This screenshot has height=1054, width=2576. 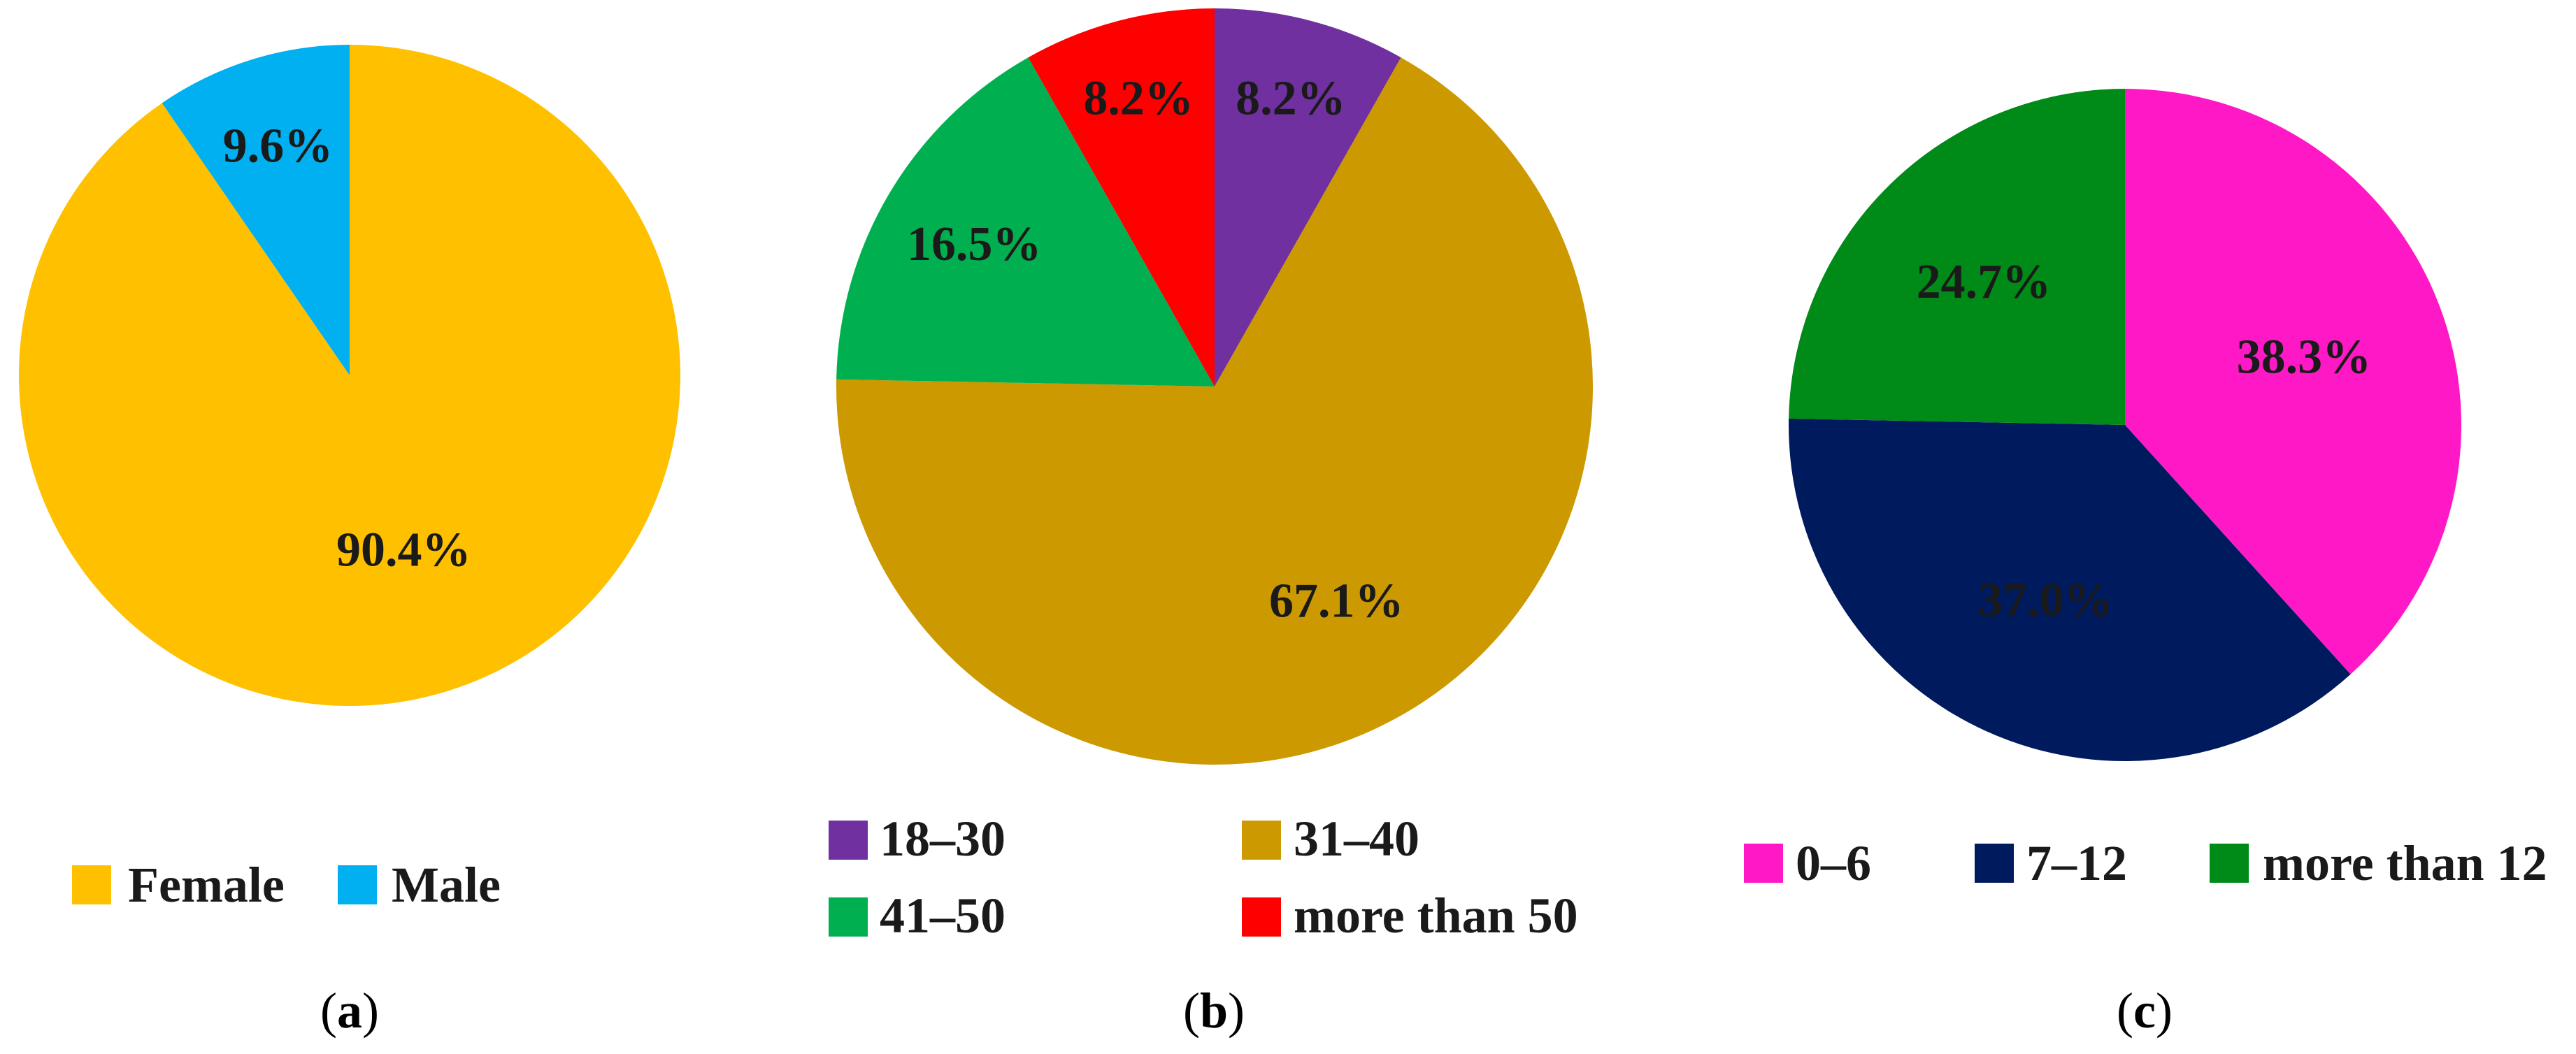 I want to click on legend-label-c-7-12: 7–12, so click(x=2076, y=863).